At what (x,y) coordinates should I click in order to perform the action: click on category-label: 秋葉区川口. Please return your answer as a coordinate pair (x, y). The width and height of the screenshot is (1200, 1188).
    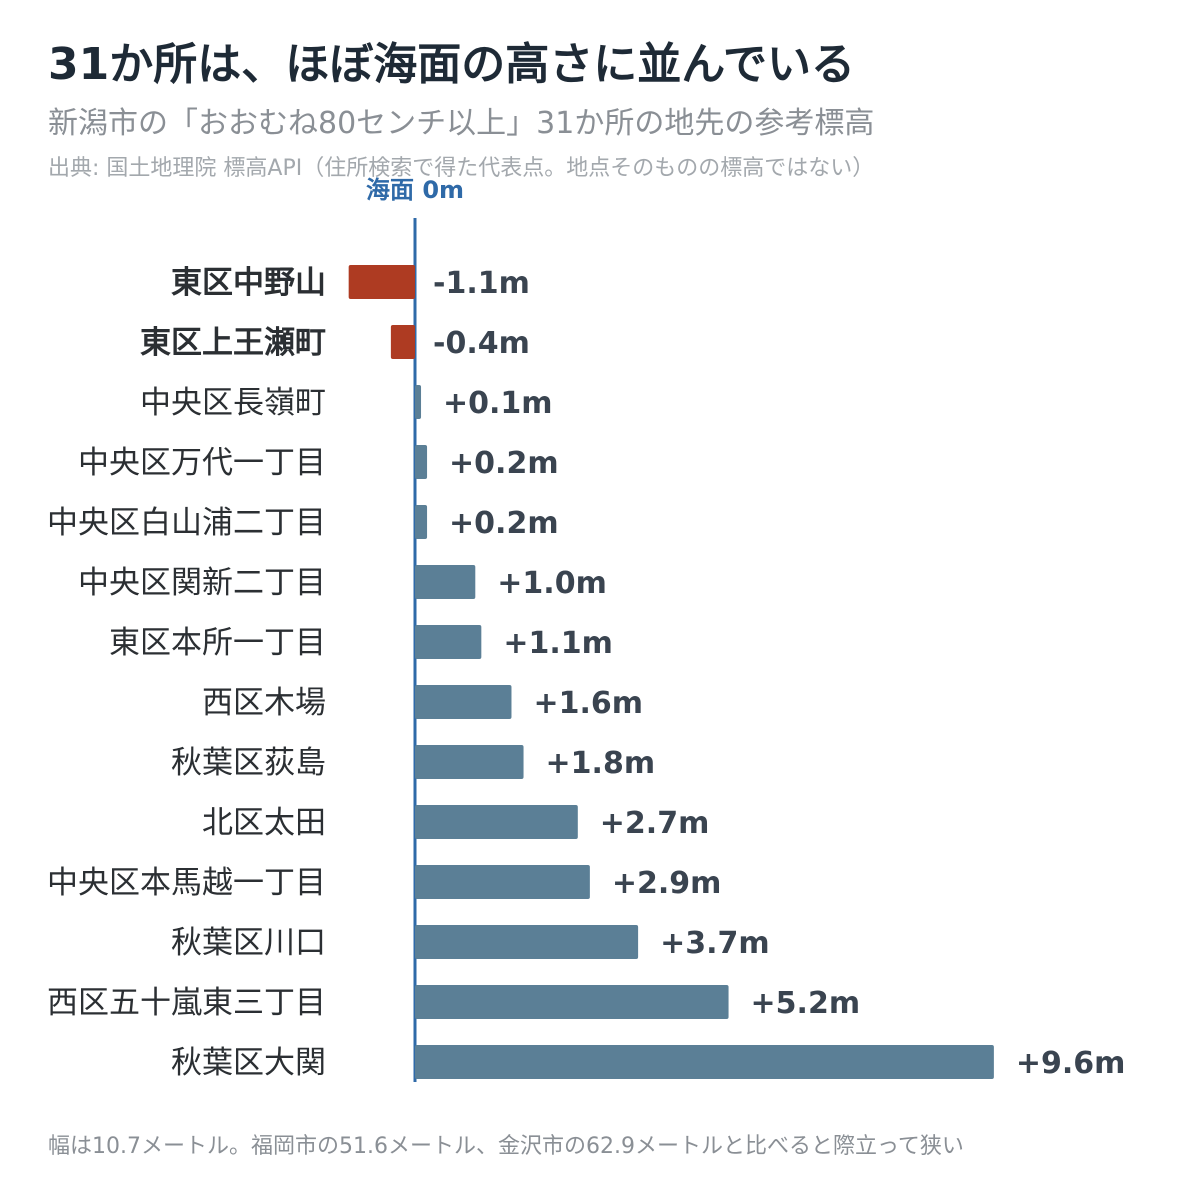
    Looking at the image, I should click on (248, 943).